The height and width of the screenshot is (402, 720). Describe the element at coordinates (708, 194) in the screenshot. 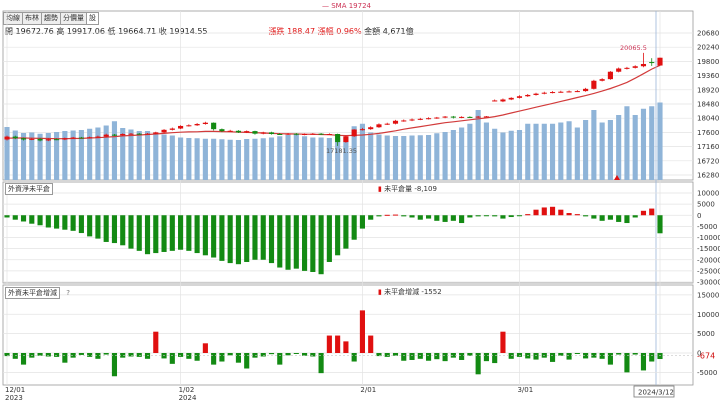

I see `oi-tick-label: 10000` at that location.